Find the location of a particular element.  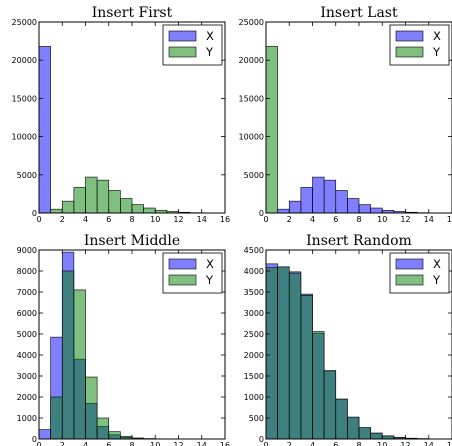

chart-title: Insert Random is located at coordinates (359, 241).